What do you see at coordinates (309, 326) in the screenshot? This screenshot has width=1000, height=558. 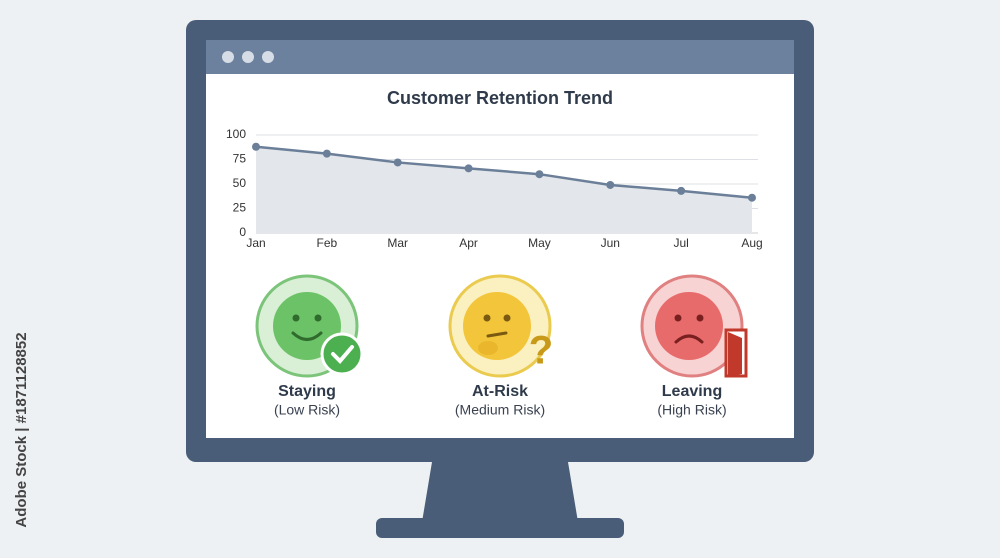 I see `card-staying` at bounding box center [309, 326].